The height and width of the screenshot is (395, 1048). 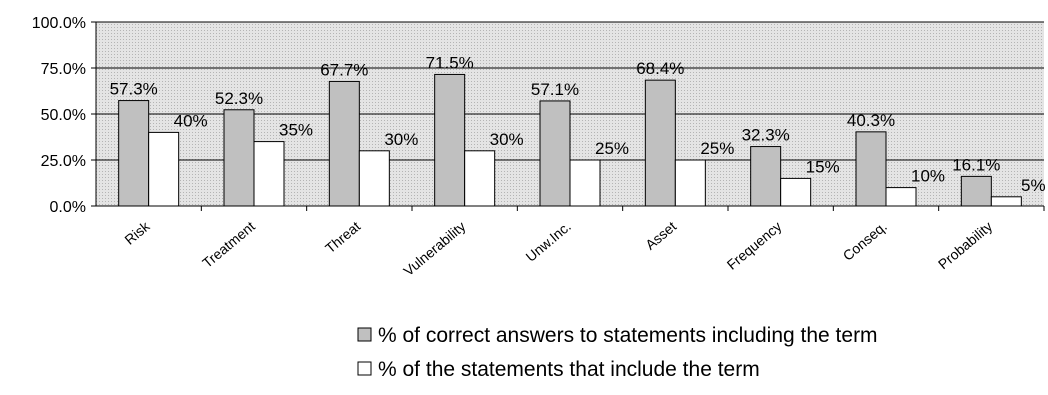 What do you see at coordinates (434, 248) in the screenshot?
I see `x-tick-label: Vulnerability` at bounding box center [434, 248].